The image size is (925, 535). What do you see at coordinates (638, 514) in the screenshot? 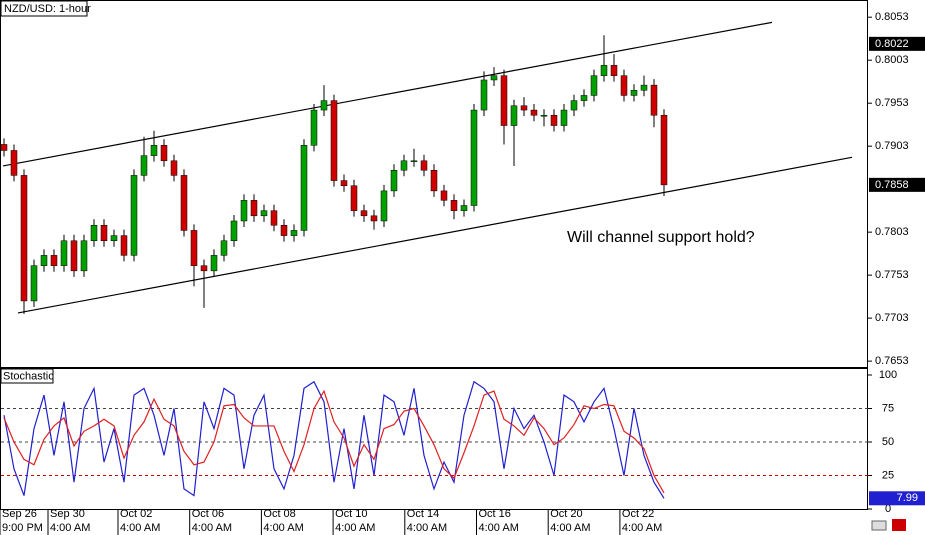
I see `x-date-label: Oct 22` at bounding box center [638, 514].